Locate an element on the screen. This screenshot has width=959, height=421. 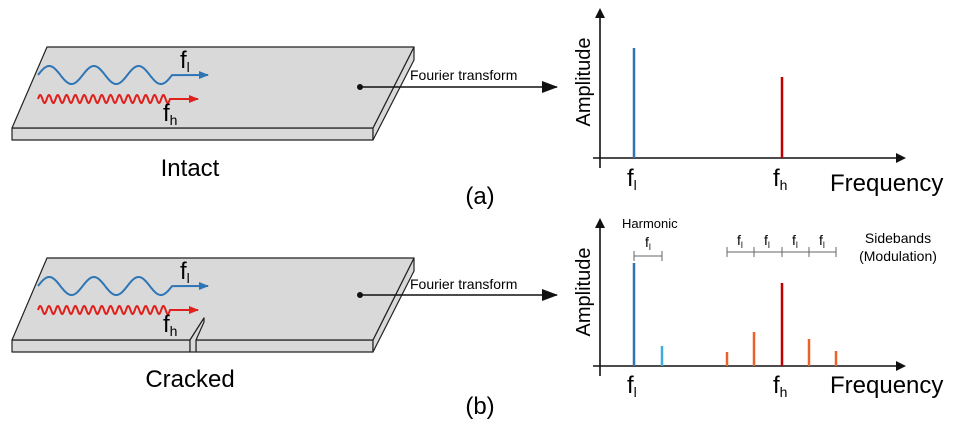
peaks is located at coordinates (735, 314).